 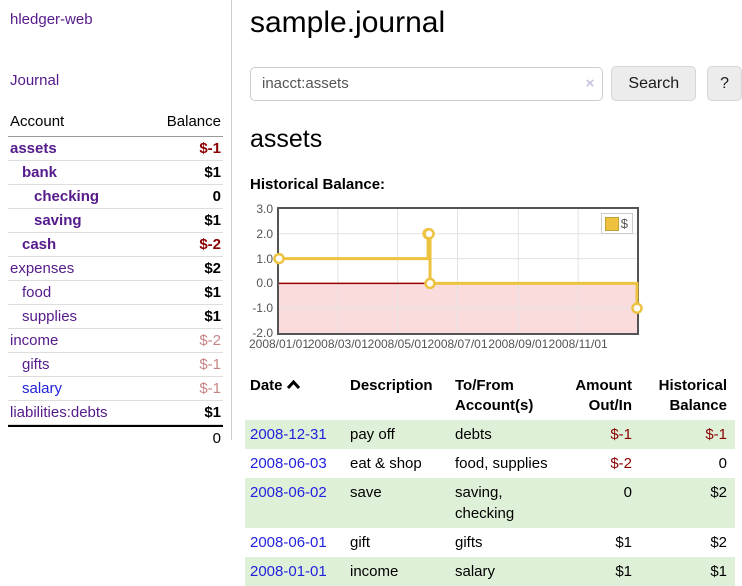 What do you see at coordinates (262, 308) in the screenshot?
I see `y-axis-tick-label: -1.0` at bounding box center [262, 308].